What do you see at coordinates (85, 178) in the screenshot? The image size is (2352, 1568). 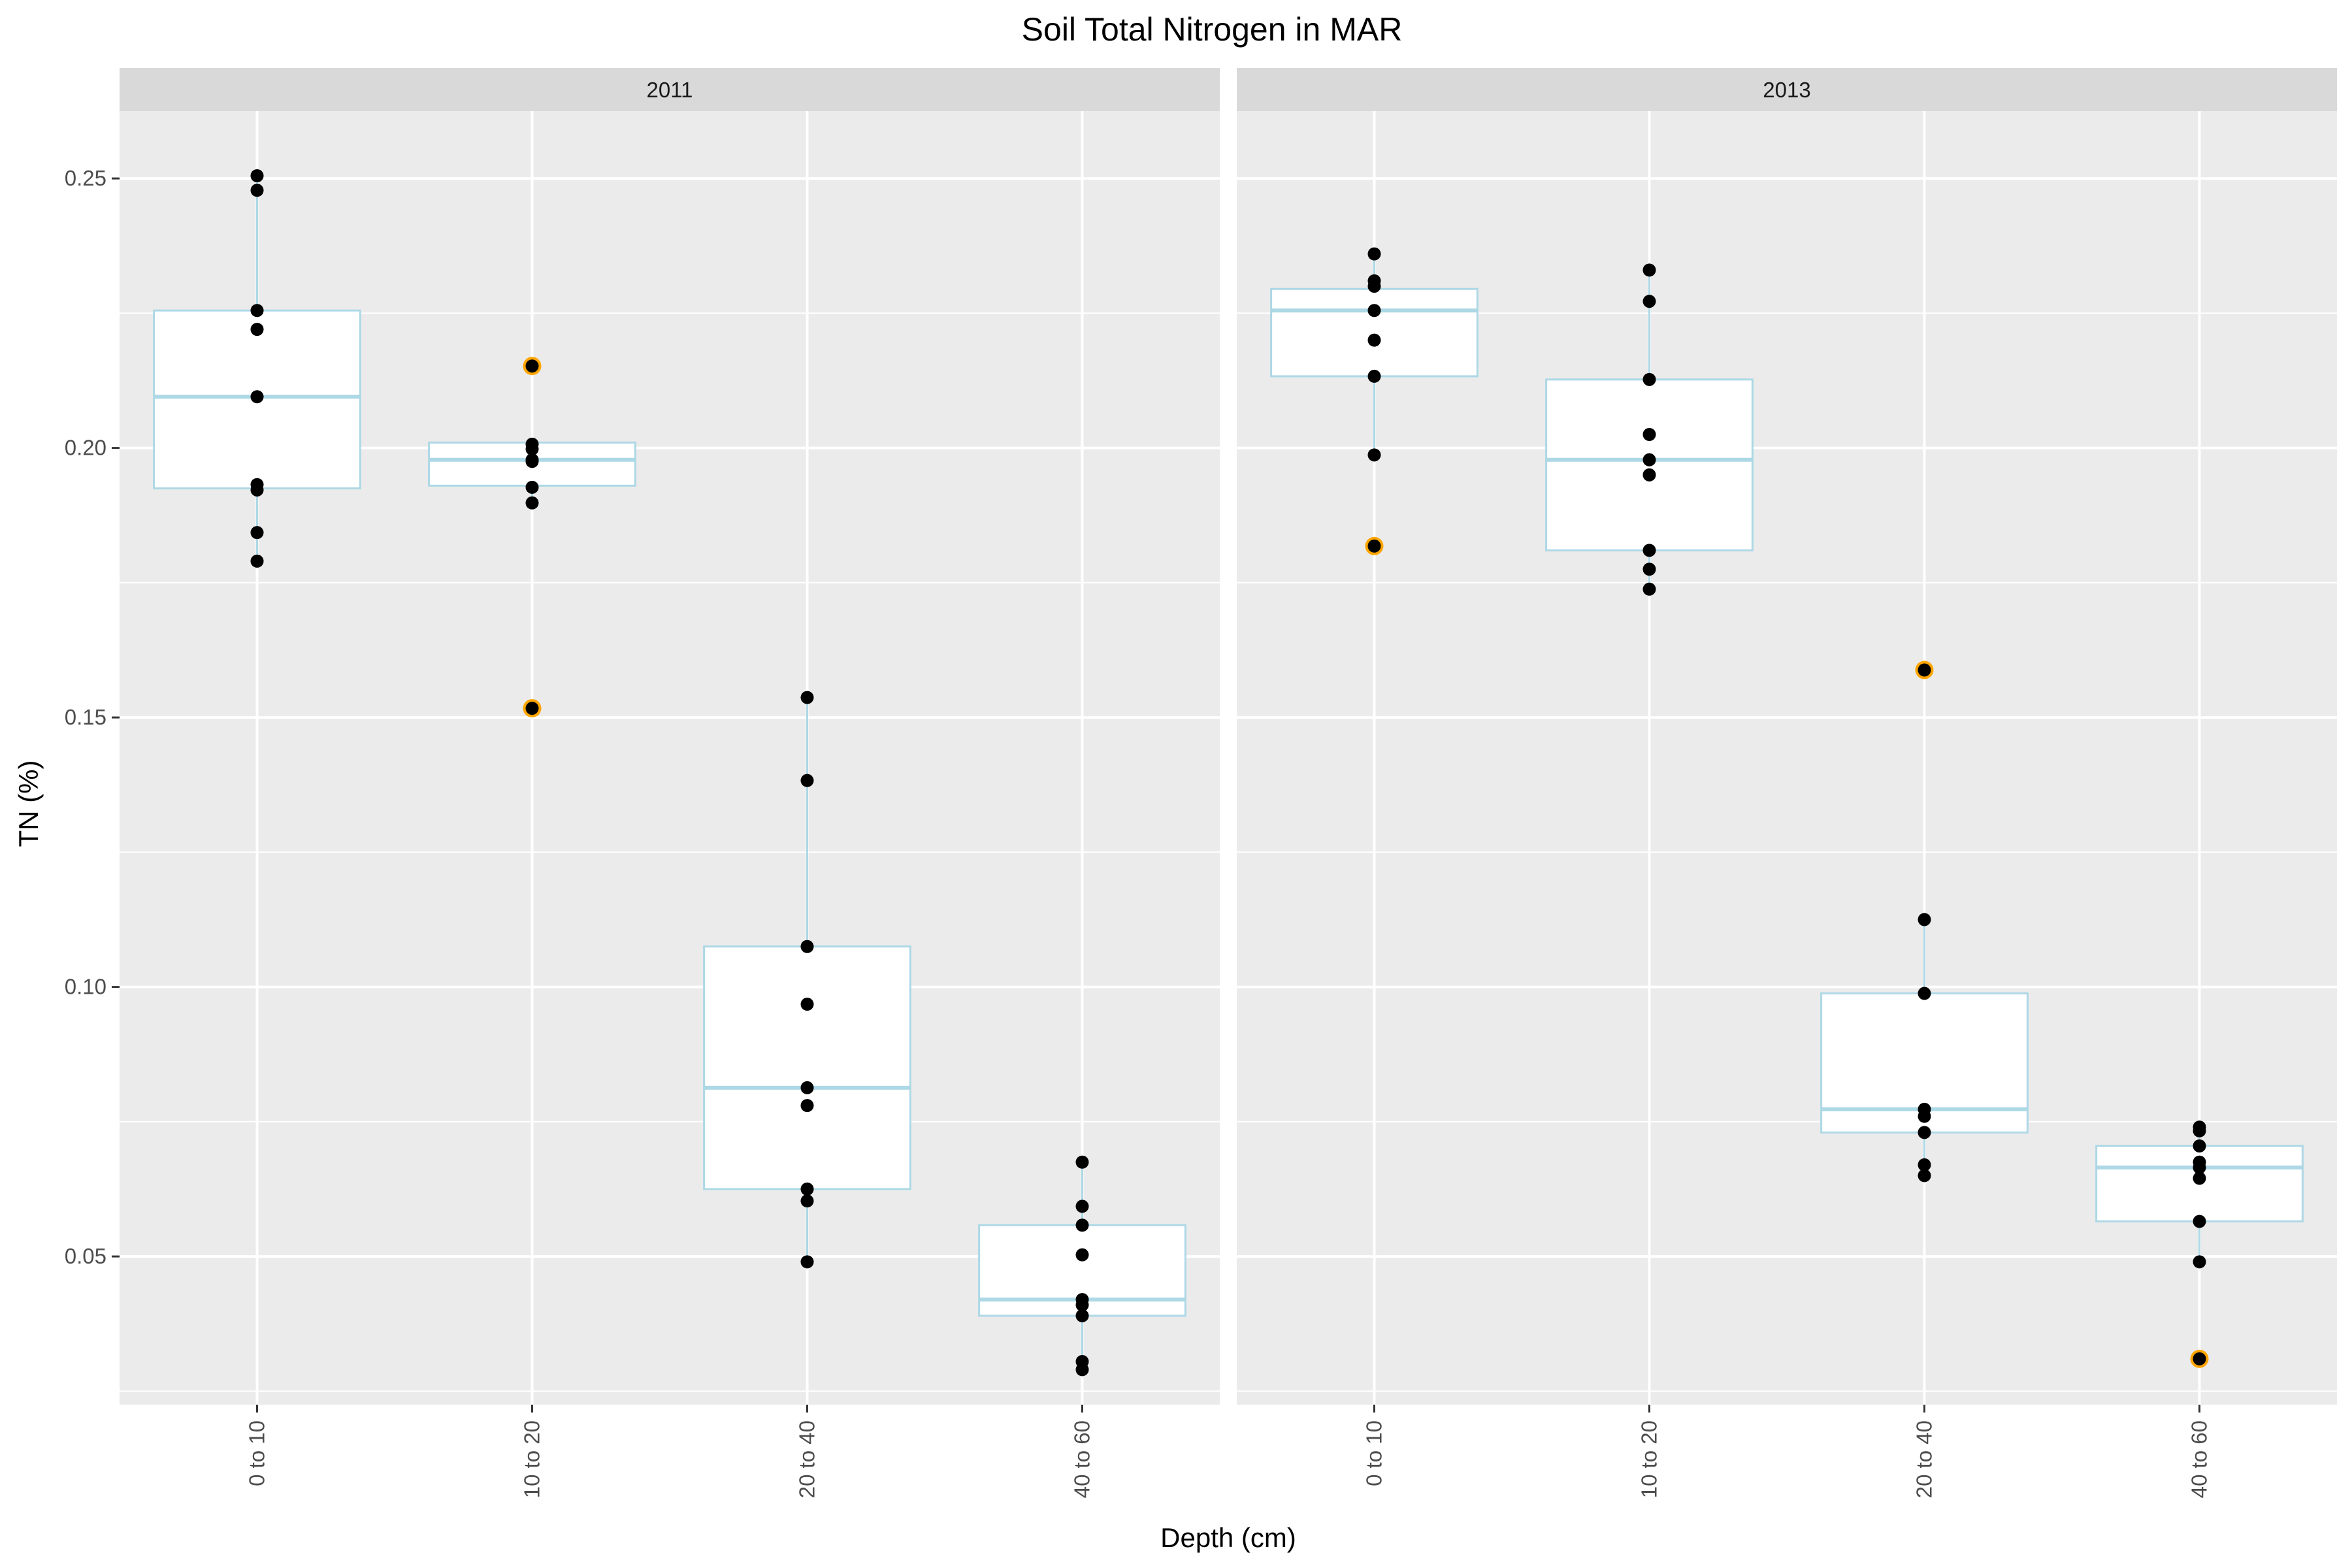 I see `y-tick-label: 0.25` at bounding box center [85, 178].